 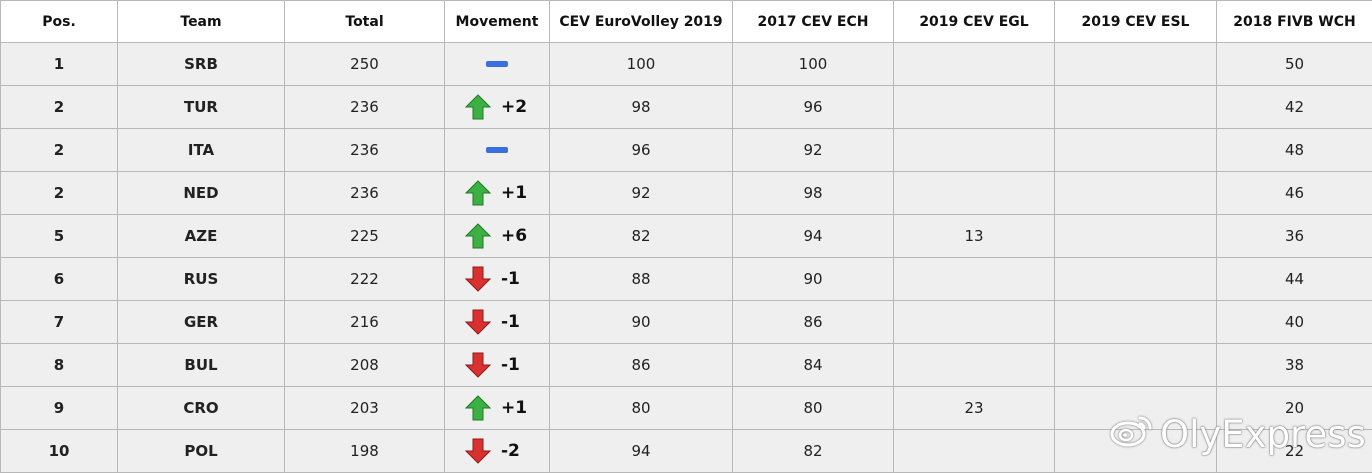 I want to click on cell-team: TUR, so click(x=201, y=107).